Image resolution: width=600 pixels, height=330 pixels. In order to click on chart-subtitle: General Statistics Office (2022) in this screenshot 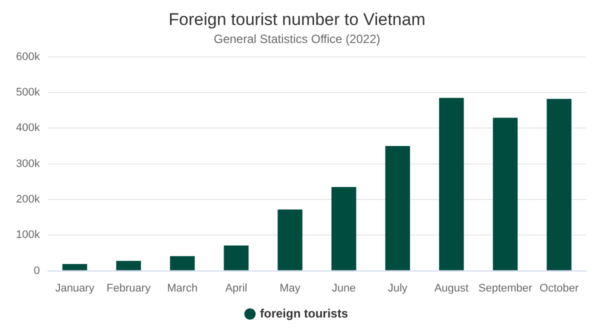, I will do `click(297, 39)`.